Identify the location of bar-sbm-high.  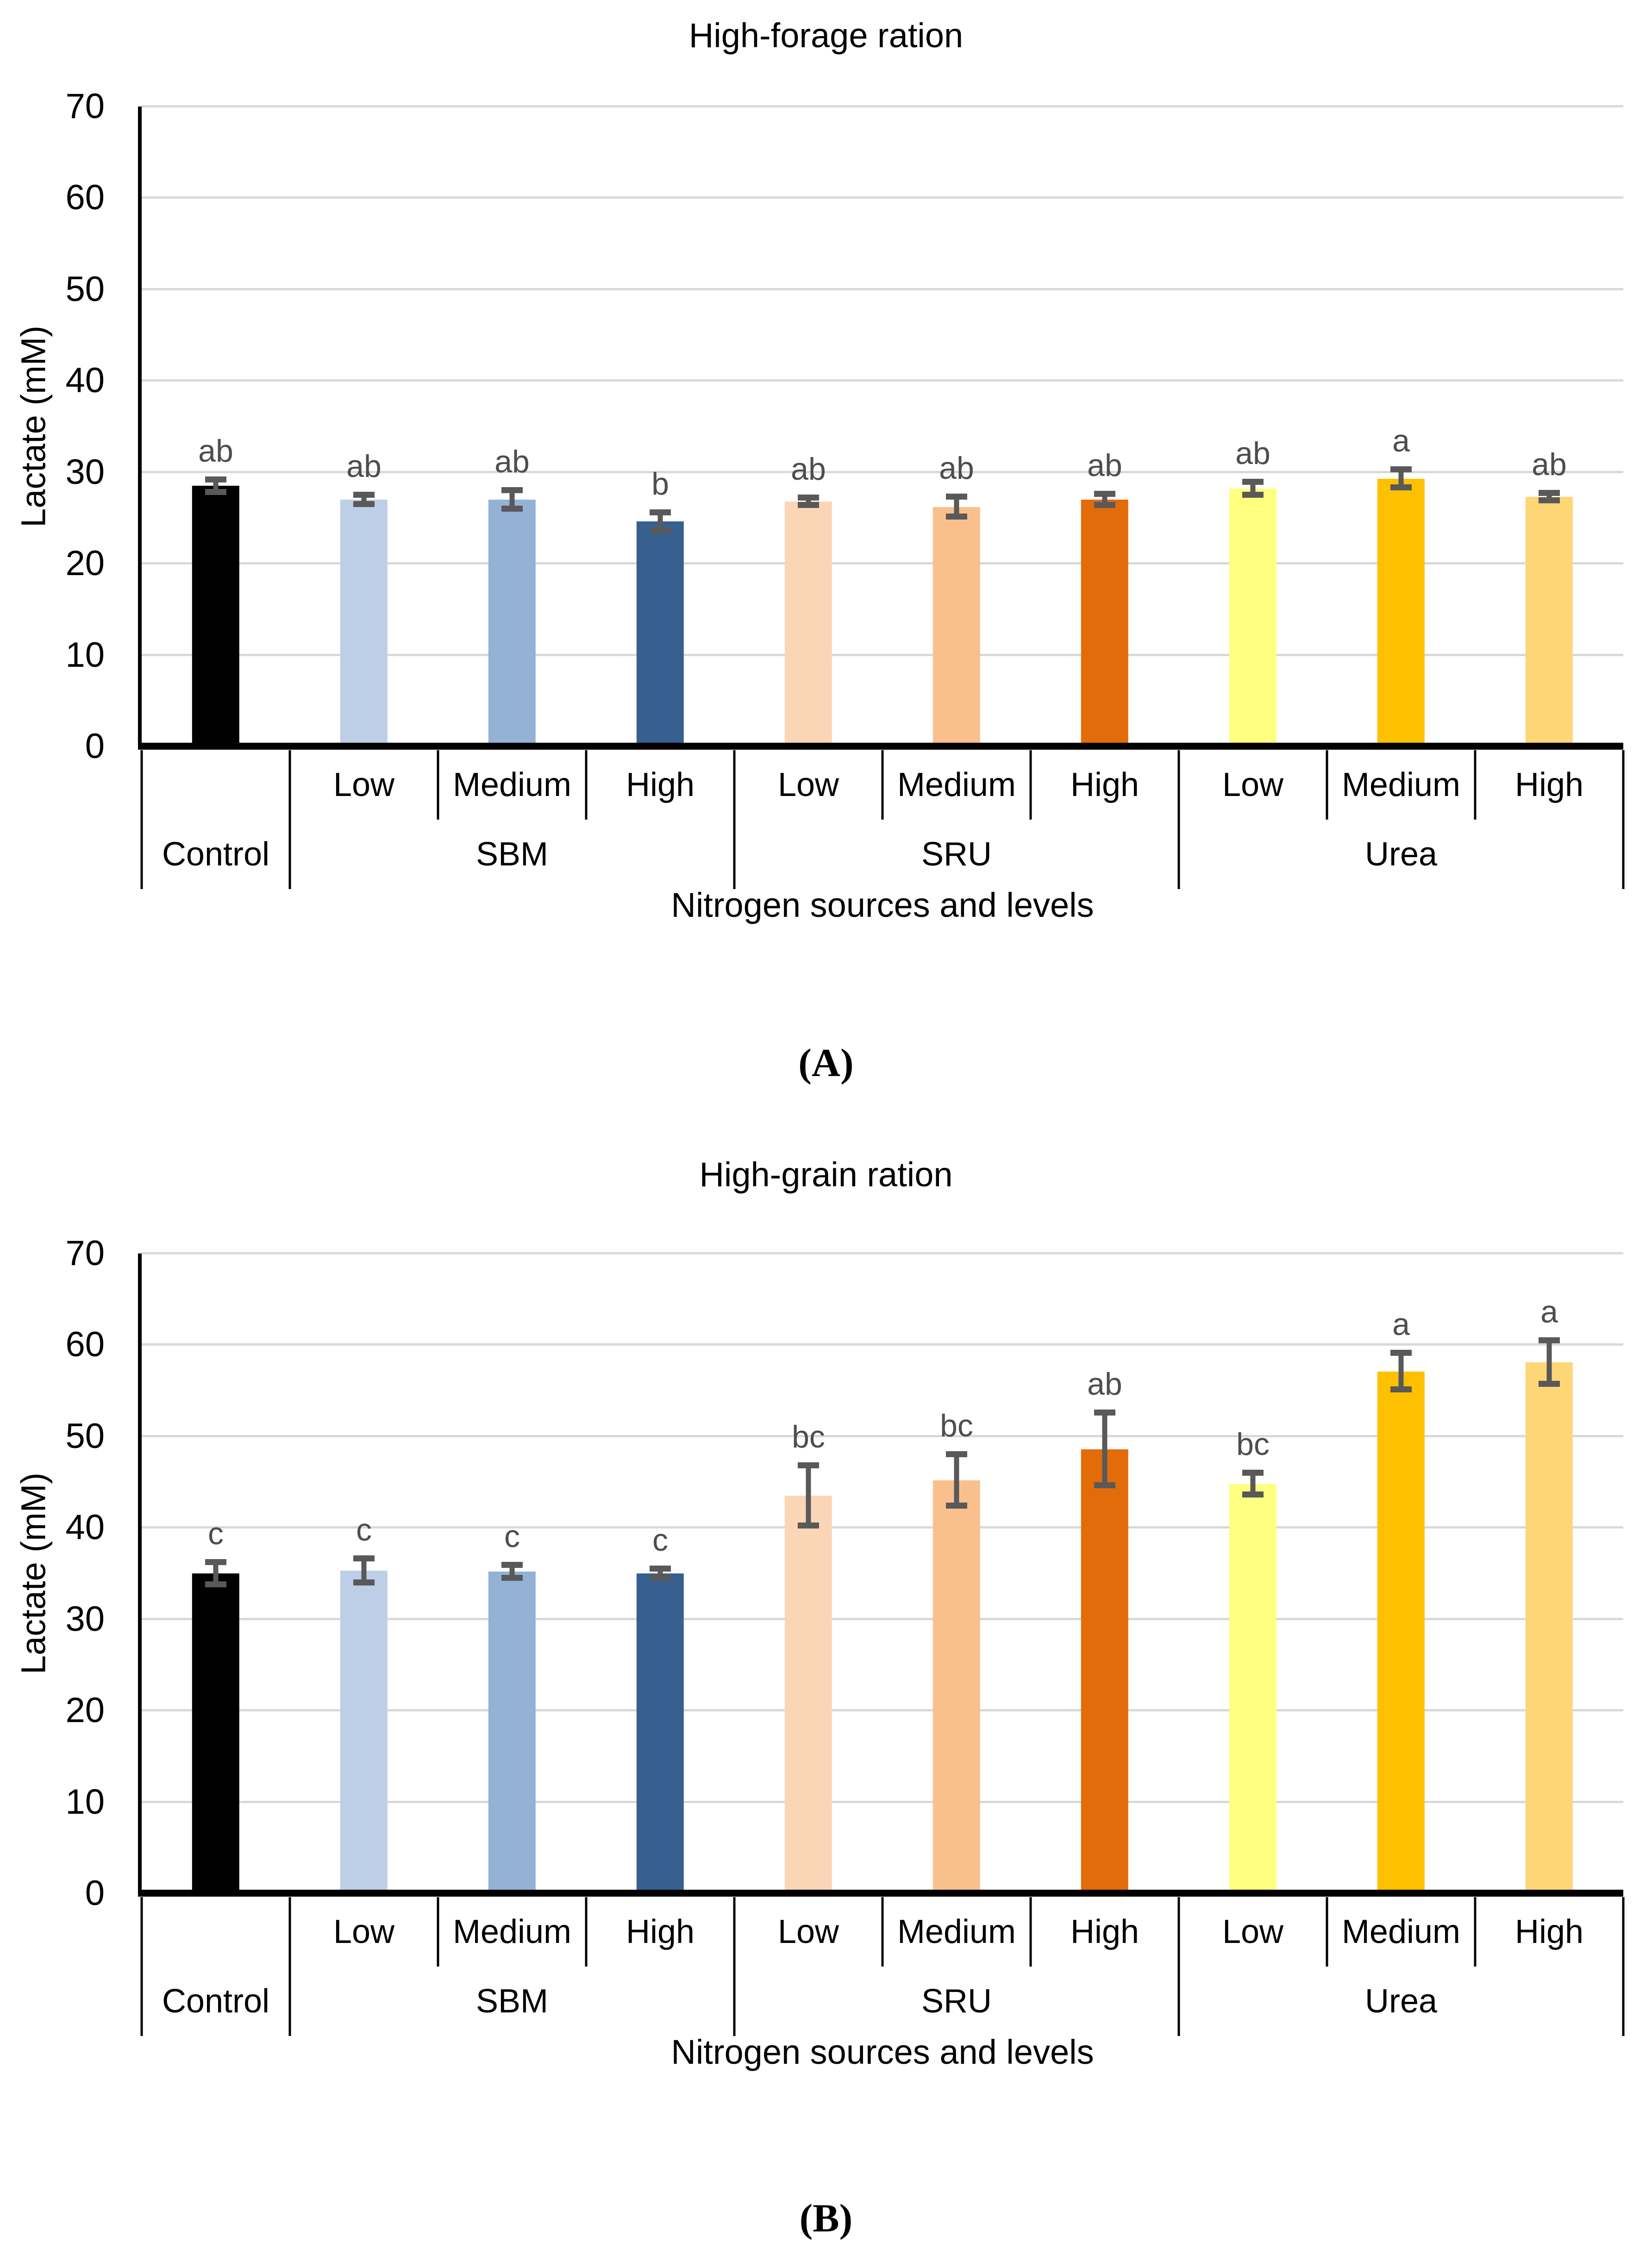
(660, 633).